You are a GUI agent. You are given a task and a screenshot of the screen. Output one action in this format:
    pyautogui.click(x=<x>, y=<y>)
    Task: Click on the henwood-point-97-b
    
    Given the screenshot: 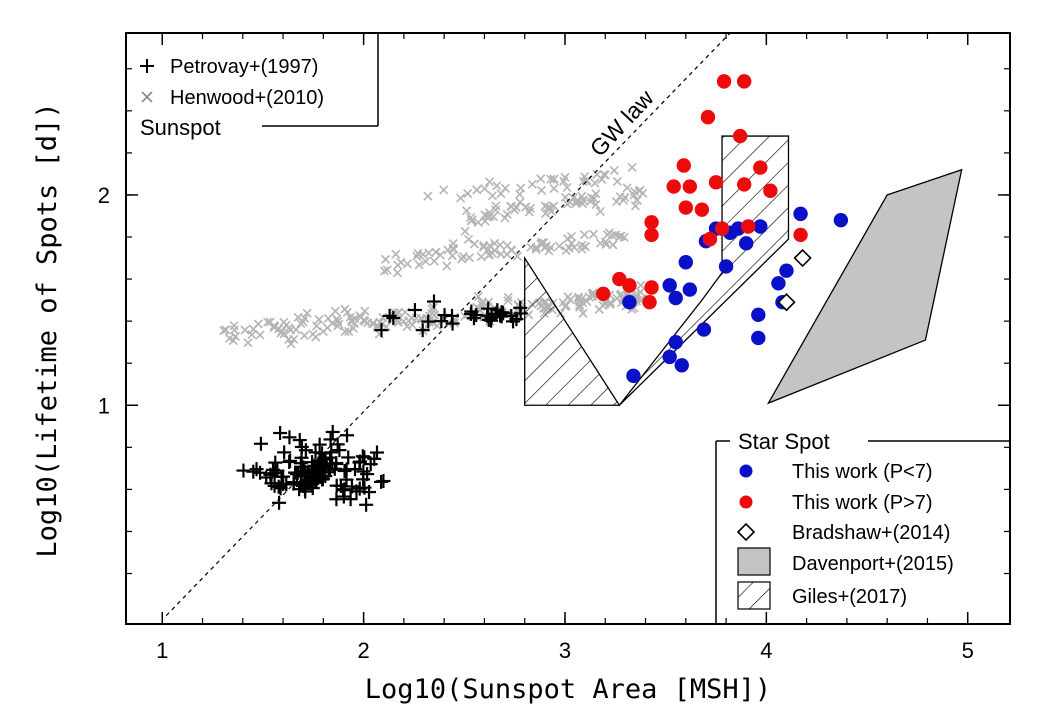 What is the action you would take?
    pyautogui.click(x=233, y=340)
    